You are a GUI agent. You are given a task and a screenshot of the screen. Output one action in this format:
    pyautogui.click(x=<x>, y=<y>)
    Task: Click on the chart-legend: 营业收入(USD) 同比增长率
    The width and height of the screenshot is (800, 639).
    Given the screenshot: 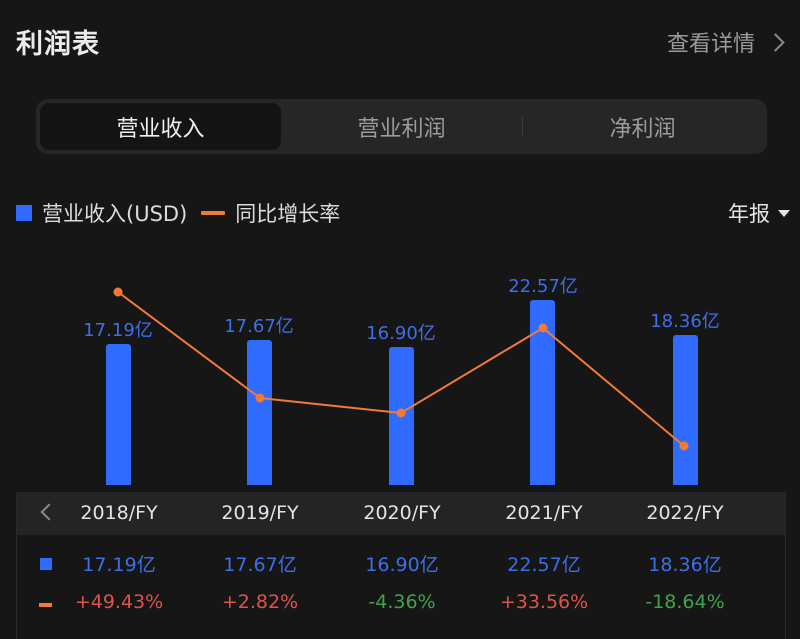 What is the action you would take?
    pyautogui.click(x=178, y=213)
    